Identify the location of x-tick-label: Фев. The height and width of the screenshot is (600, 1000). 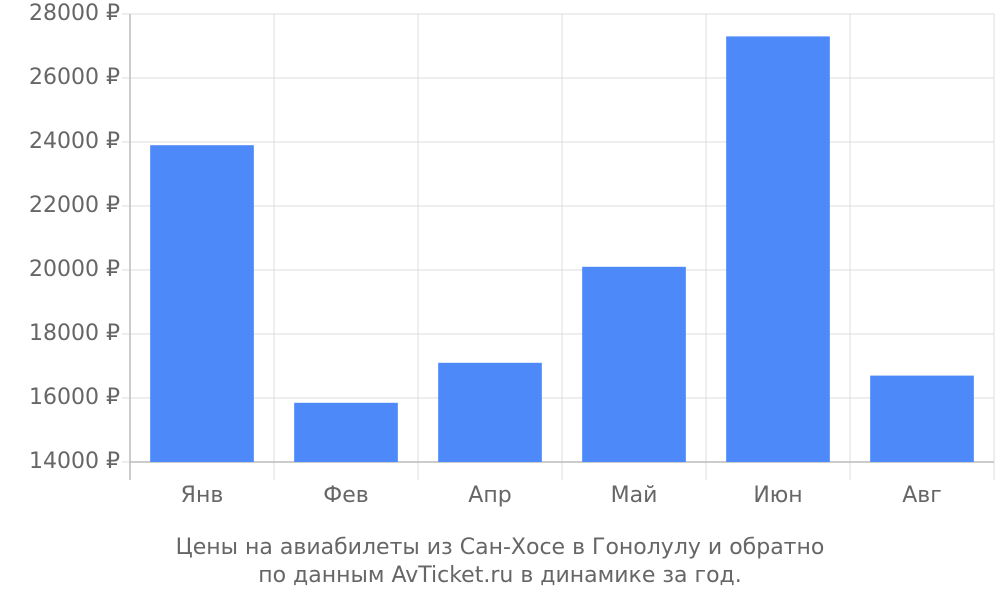
(345, 495).